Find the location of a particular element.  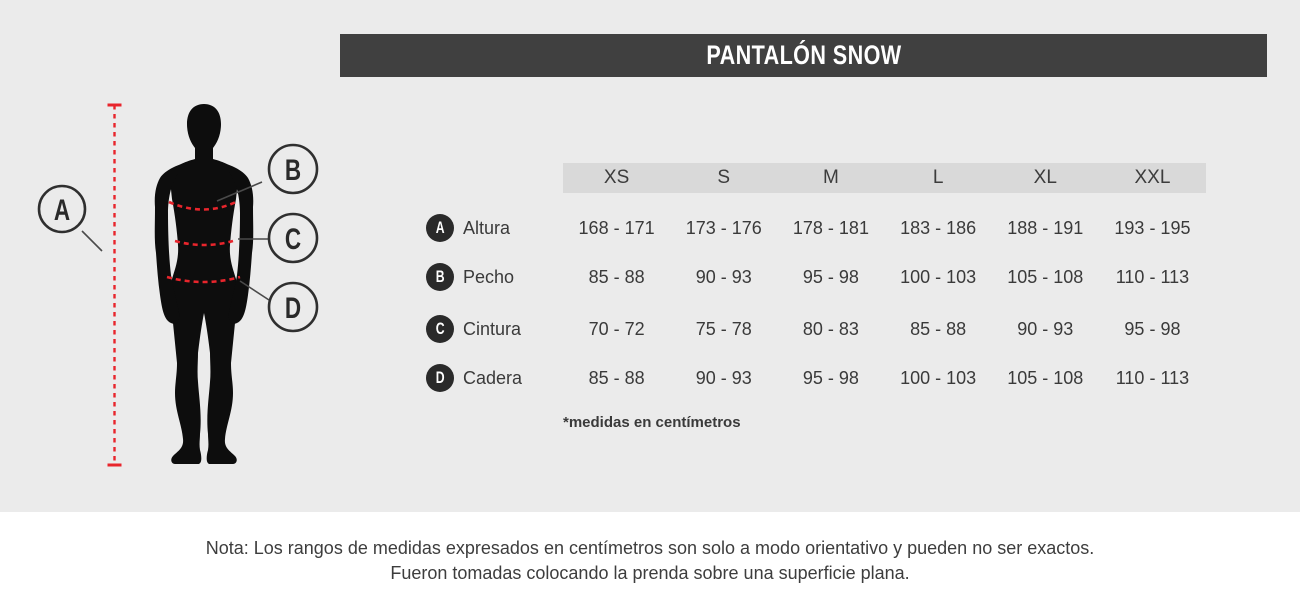

human-silhouette is located at coordinates (204, 284).